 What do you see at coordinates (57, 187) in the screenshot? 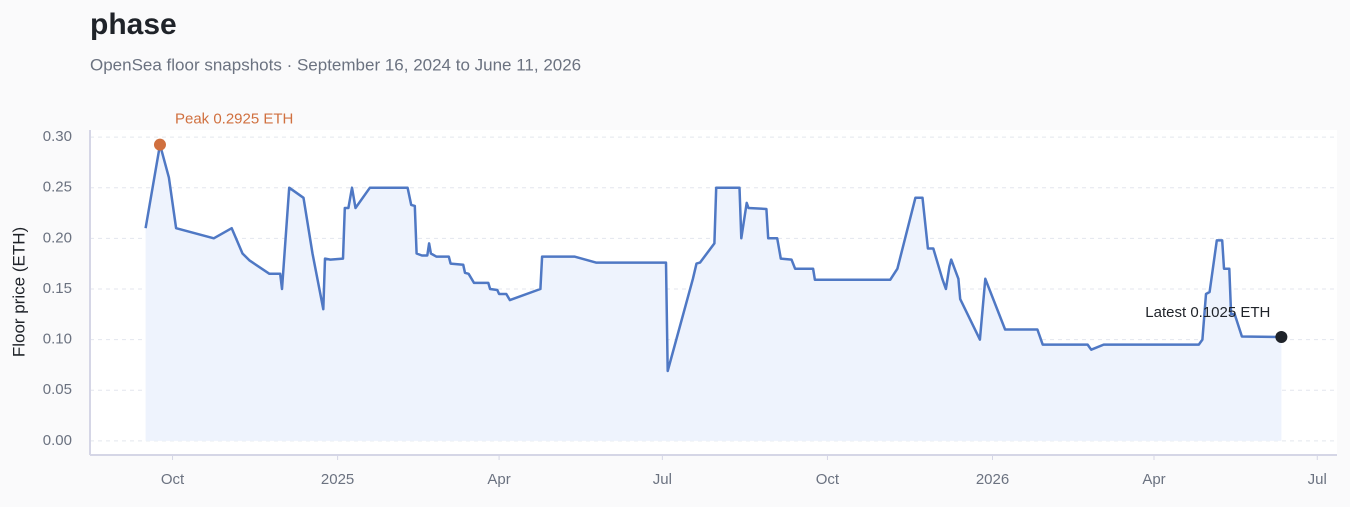
I see `y-tick-label: 0.25` at bounding box center [57, 187].